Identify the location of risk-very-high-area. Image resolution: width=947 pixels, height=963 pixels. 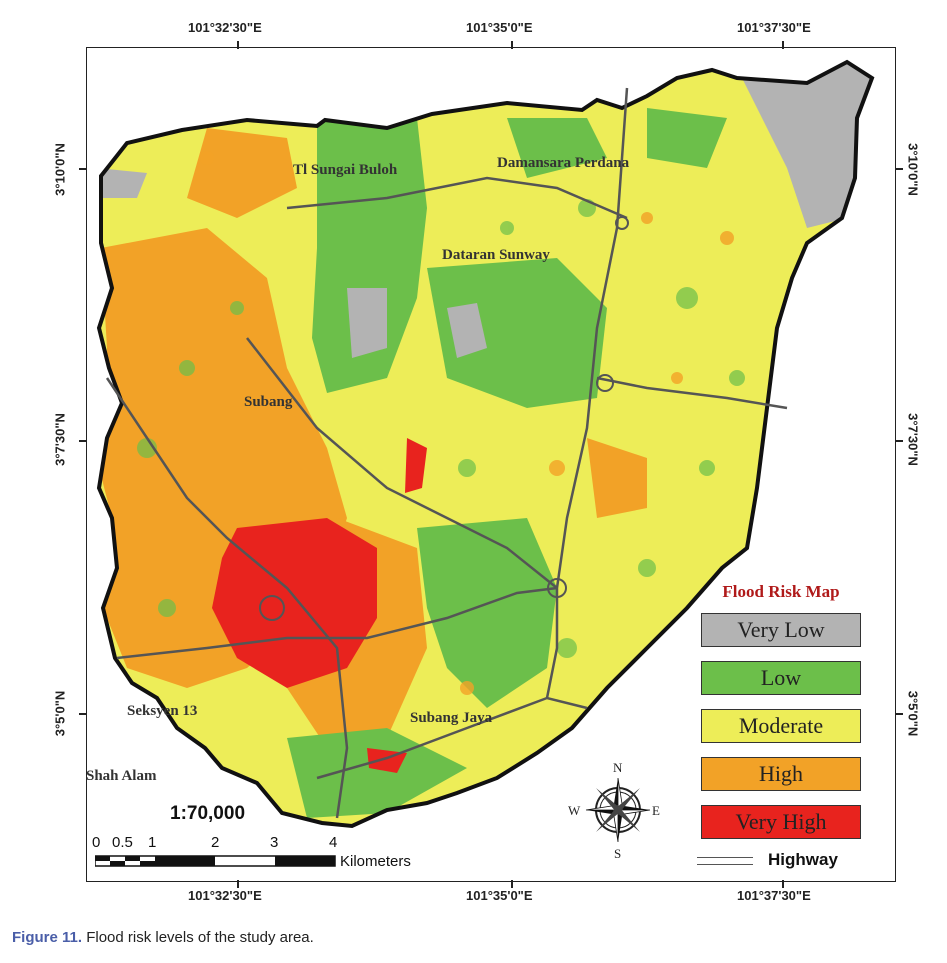
(416, 465).